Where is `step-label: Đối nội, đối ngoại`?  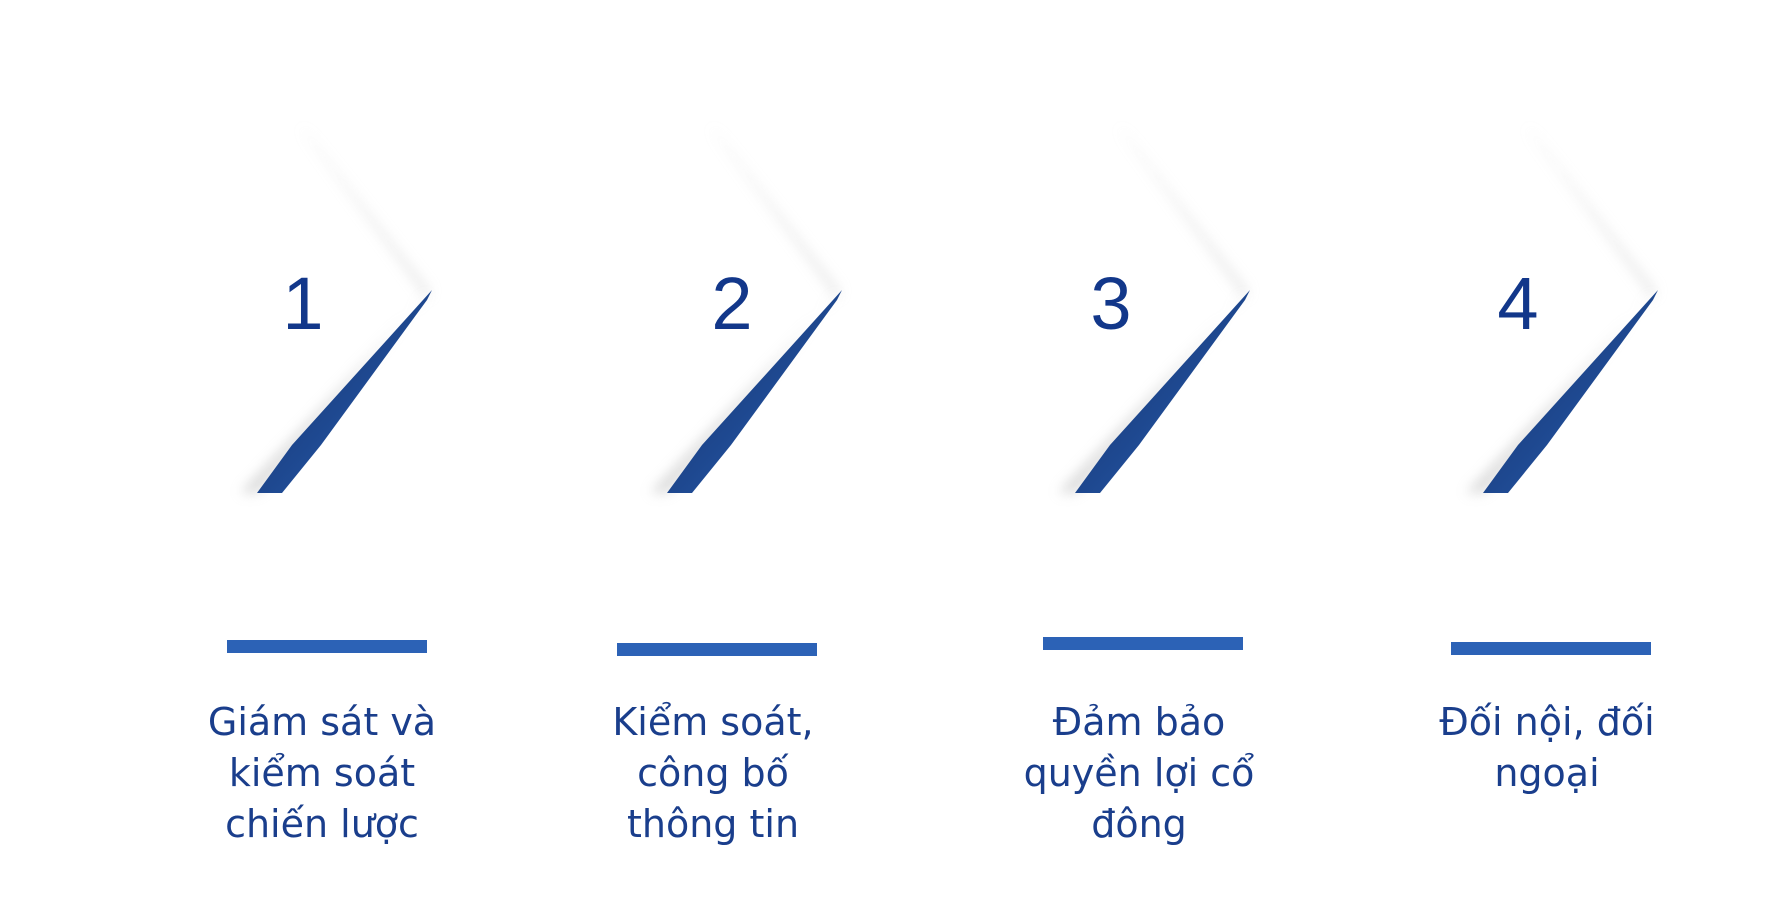
step-label: Đối nội, đối ngoại is located at coordinates (1547, 747).